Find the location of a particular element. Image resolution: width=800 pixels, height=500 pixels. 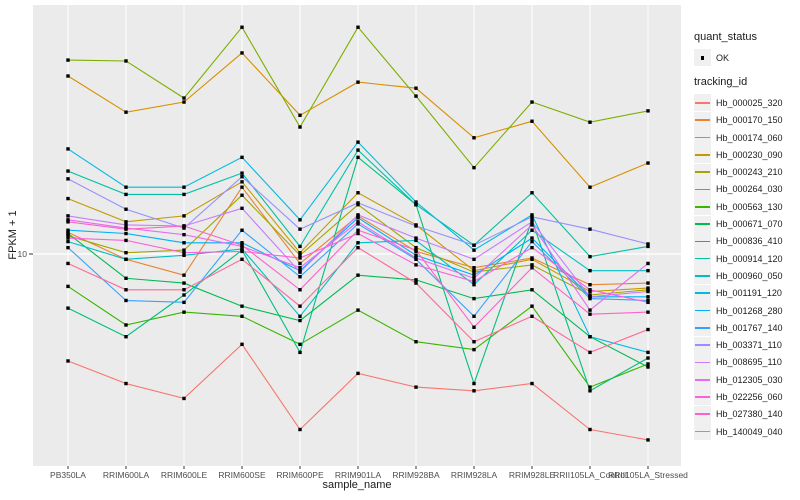

legend-item-tracking: Hb_140049_040 is located at coordinates (738, 432).